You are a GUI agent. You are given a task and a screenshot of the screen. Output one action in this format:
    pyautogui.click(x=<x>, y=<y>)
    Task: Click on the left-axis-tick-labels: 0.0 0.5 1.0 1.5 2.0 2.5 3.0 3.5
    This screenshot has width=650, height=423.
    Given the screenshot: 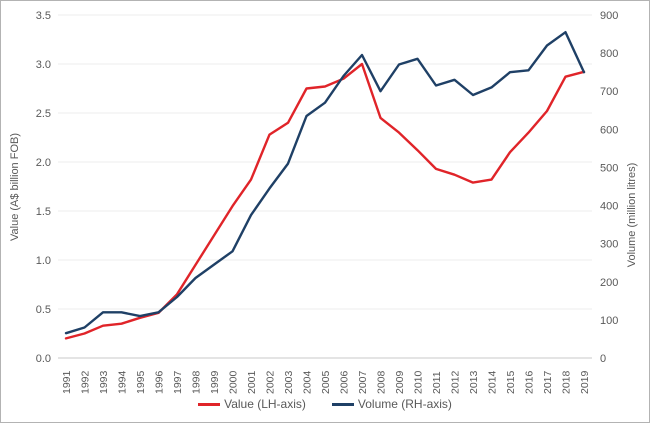 What is the action you would take?
    pyautogui.click(x=43, y=187)
    